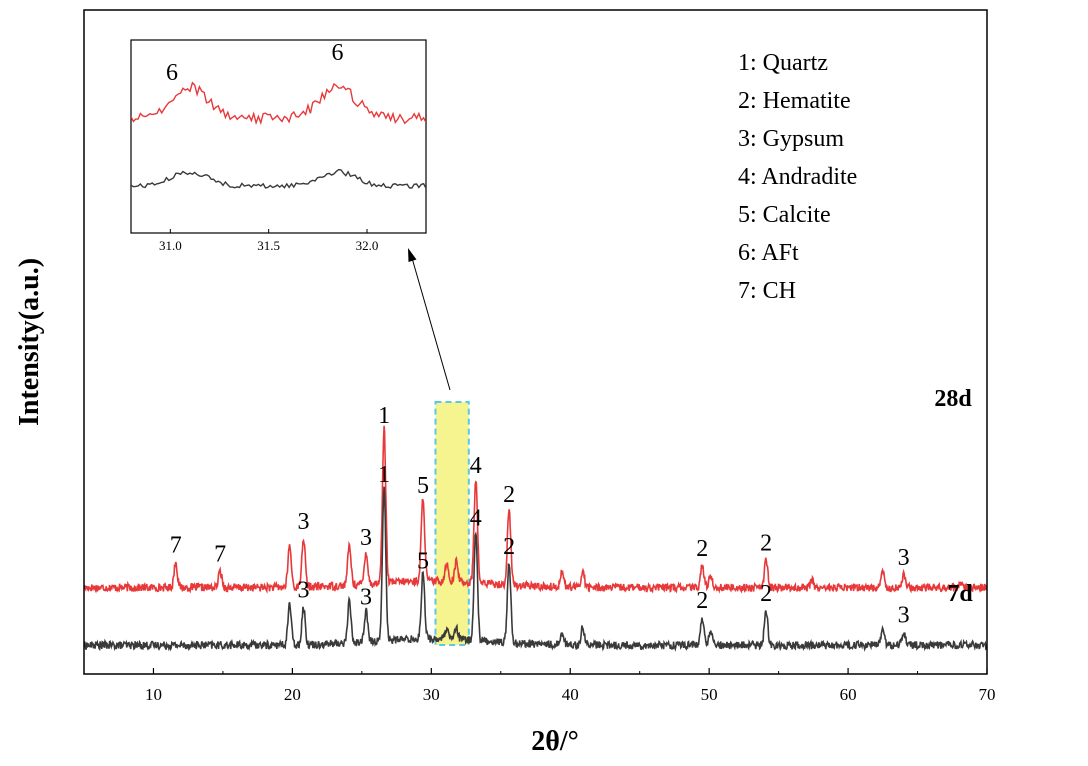 This screenshot has height=766, width=1088. I want to click on series-label-7d: 7d, so click(960, 594).